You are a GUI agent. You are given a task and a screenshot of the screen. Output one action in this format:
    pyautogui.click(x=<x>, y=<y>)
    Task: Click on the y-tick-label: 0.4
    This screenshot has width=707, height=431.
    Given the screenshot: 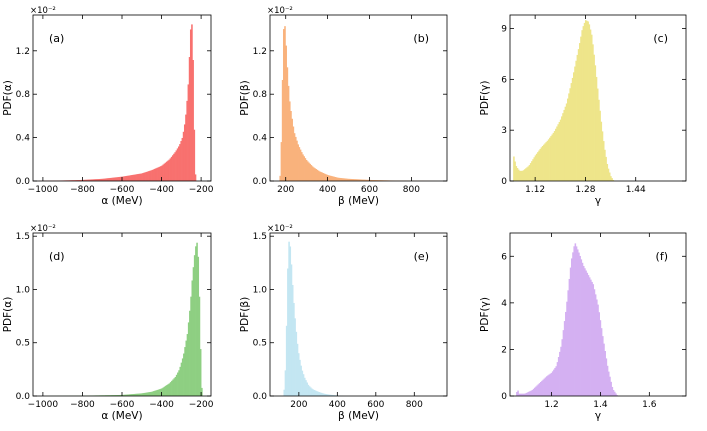 What is the action you would take?
    pyautogui.click(x=260, y=139)
    